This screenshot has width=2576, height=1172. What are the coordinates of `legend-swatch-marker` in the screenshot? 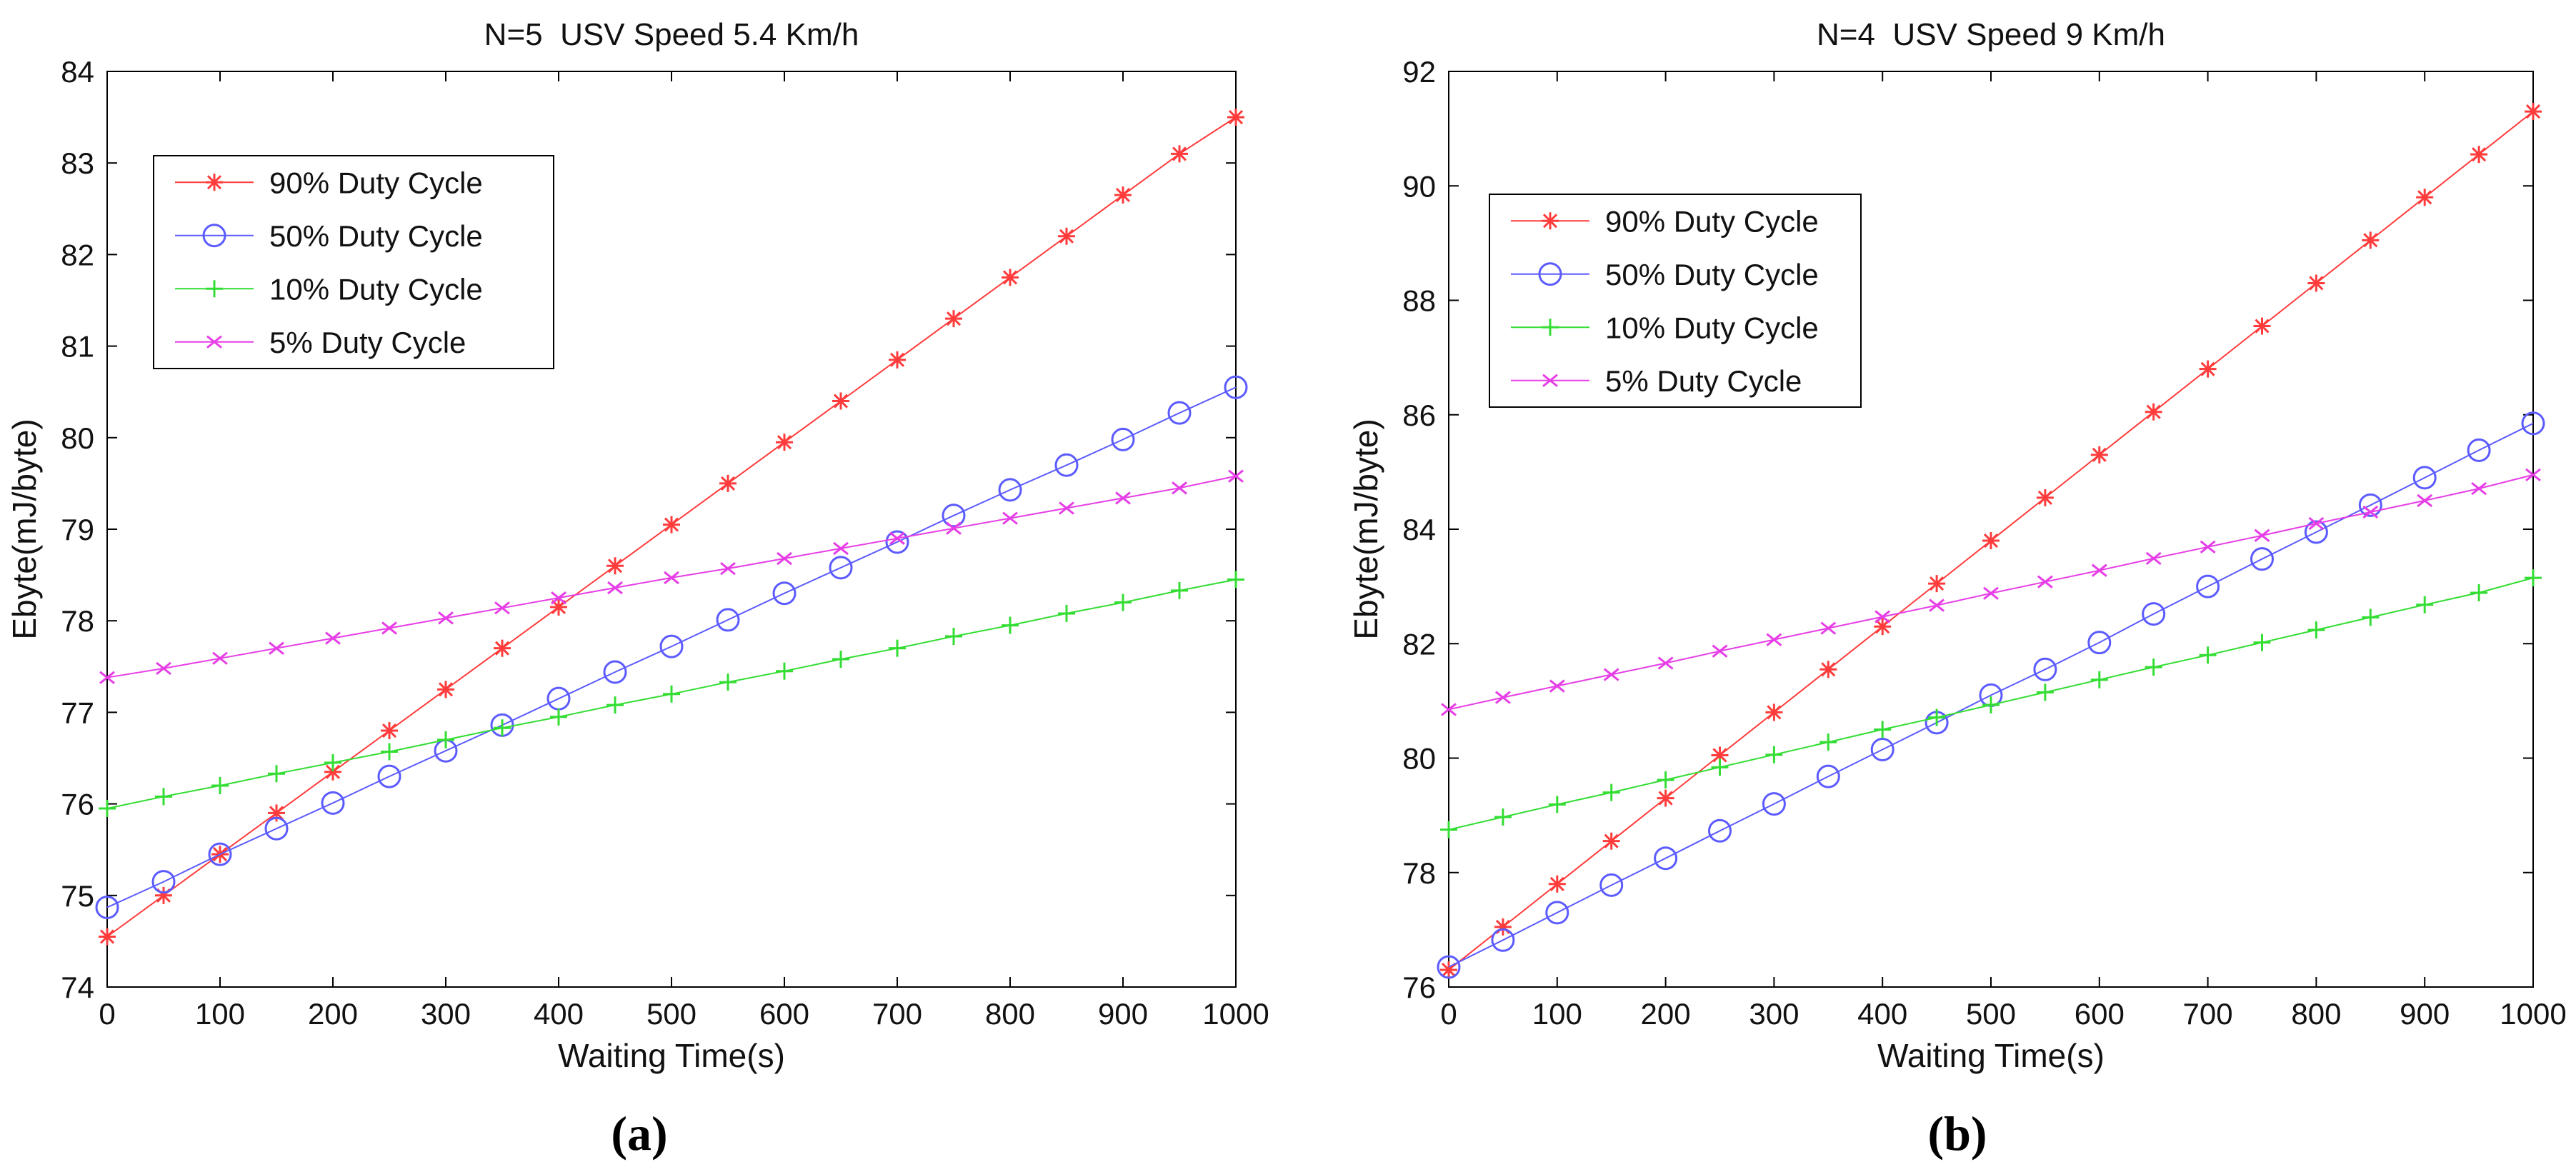 It's located at (214, 342).